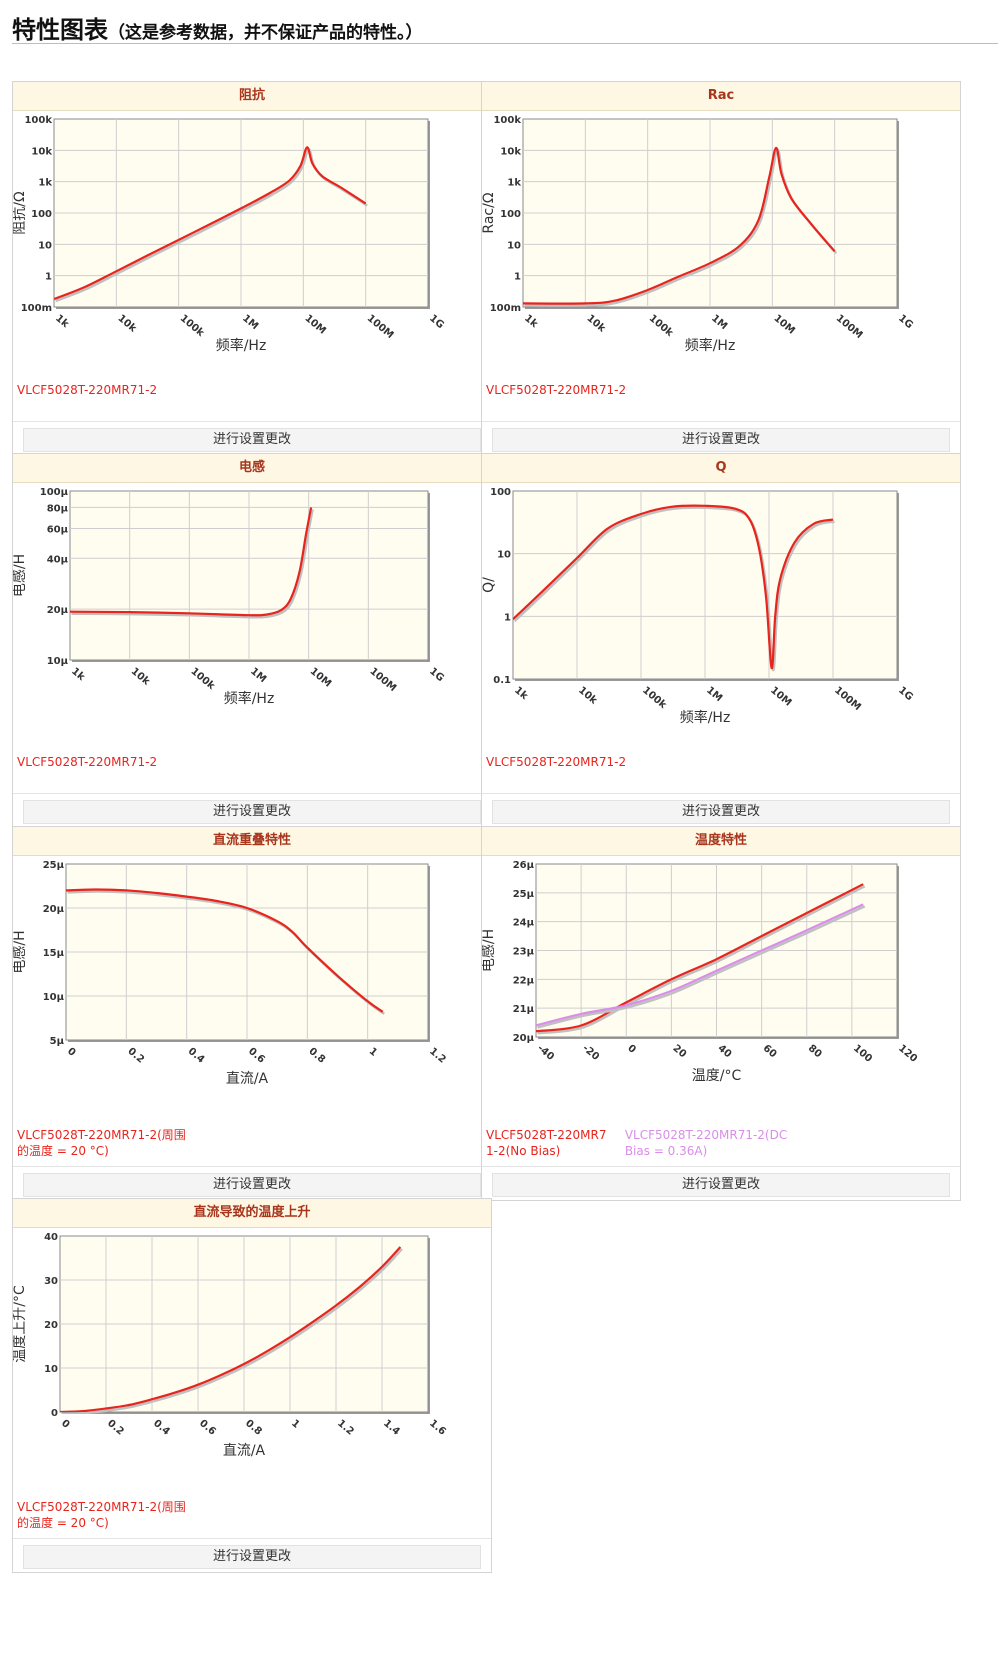 This screenshot has width=1005, height=1666. I want to click on chart-title: 温度特性, so click(721, 841).